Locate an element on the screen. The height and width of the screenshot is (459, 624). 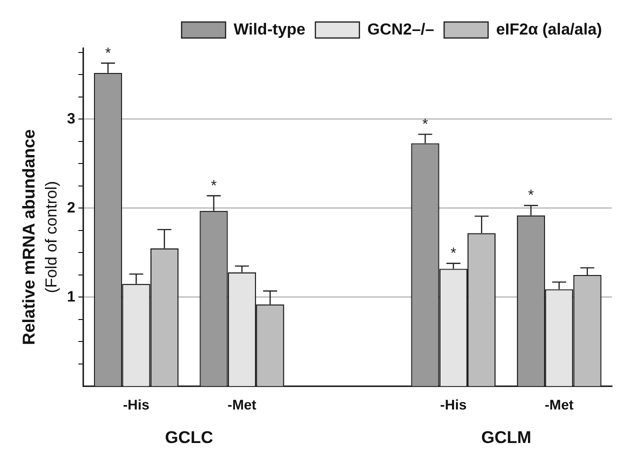
y-tick-label: 3 is located at coordinates (71, 119).